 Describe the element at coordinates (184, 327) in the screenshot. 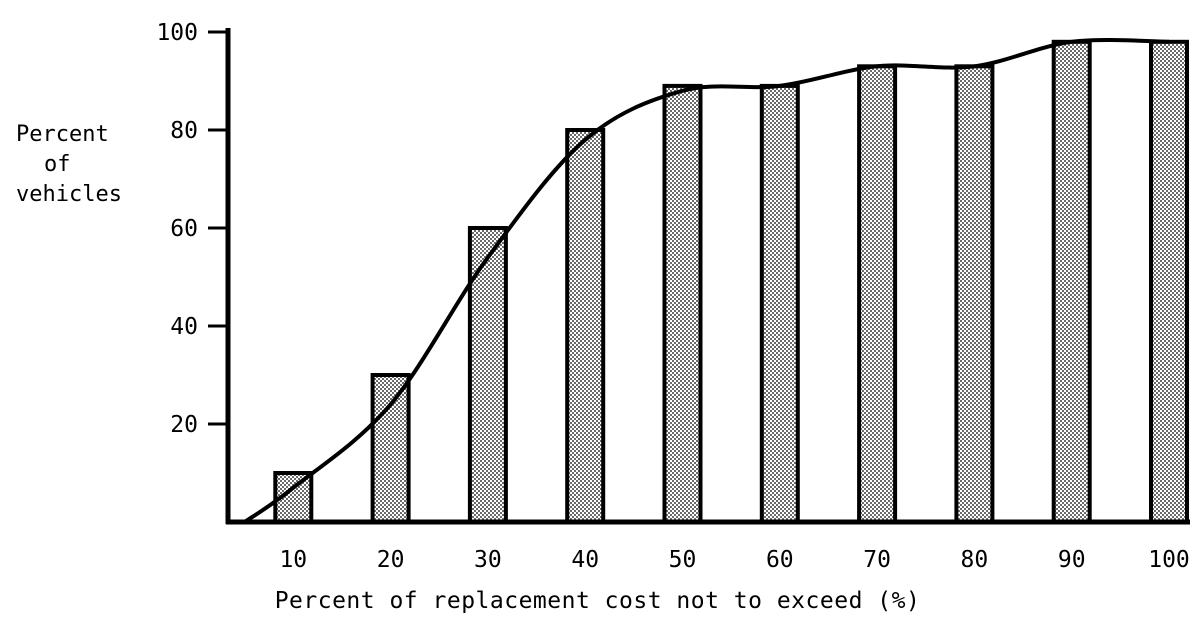

I see `y-tick-label-40: 40` at that location.